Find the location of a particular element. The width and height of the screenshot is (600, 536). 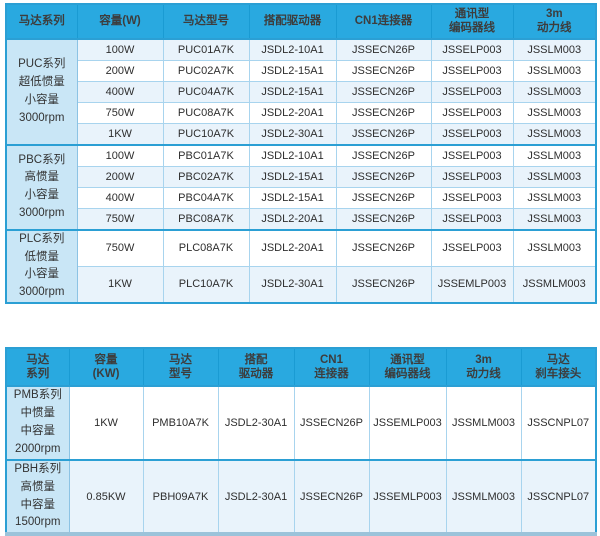

header-encoder-cable: 通讯型 编码器线 is located at coordinates (471, 22).